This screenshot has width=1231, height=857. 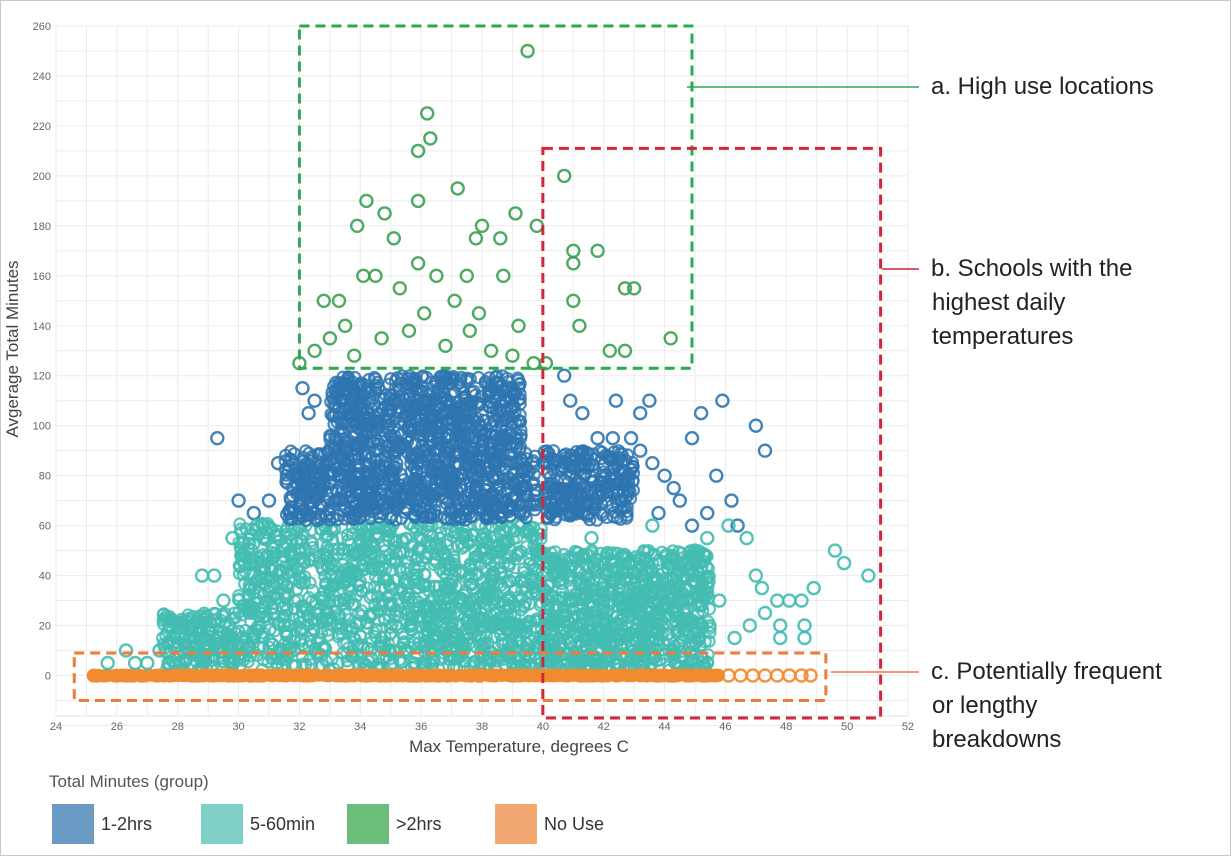 What do you see at coordinates (574, 824) in the screenshot?
I see `legend-label: No Use` at bounding box center [574, 824].